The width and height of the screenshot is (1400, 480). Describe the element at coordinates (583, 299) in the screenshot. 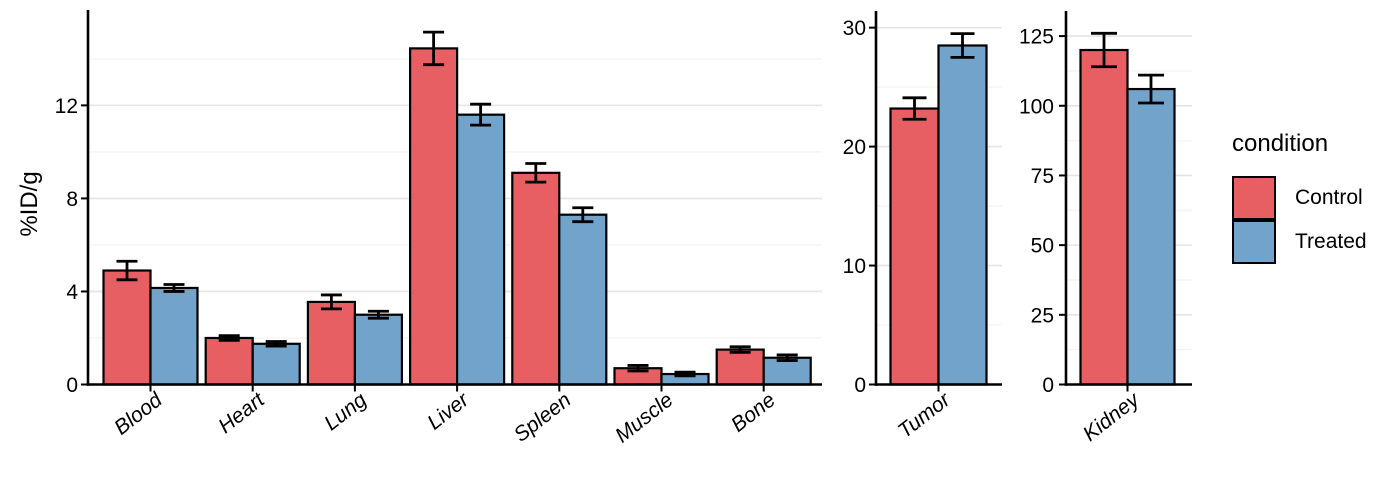

I see `bar-organs-spleen-treated` at that location.